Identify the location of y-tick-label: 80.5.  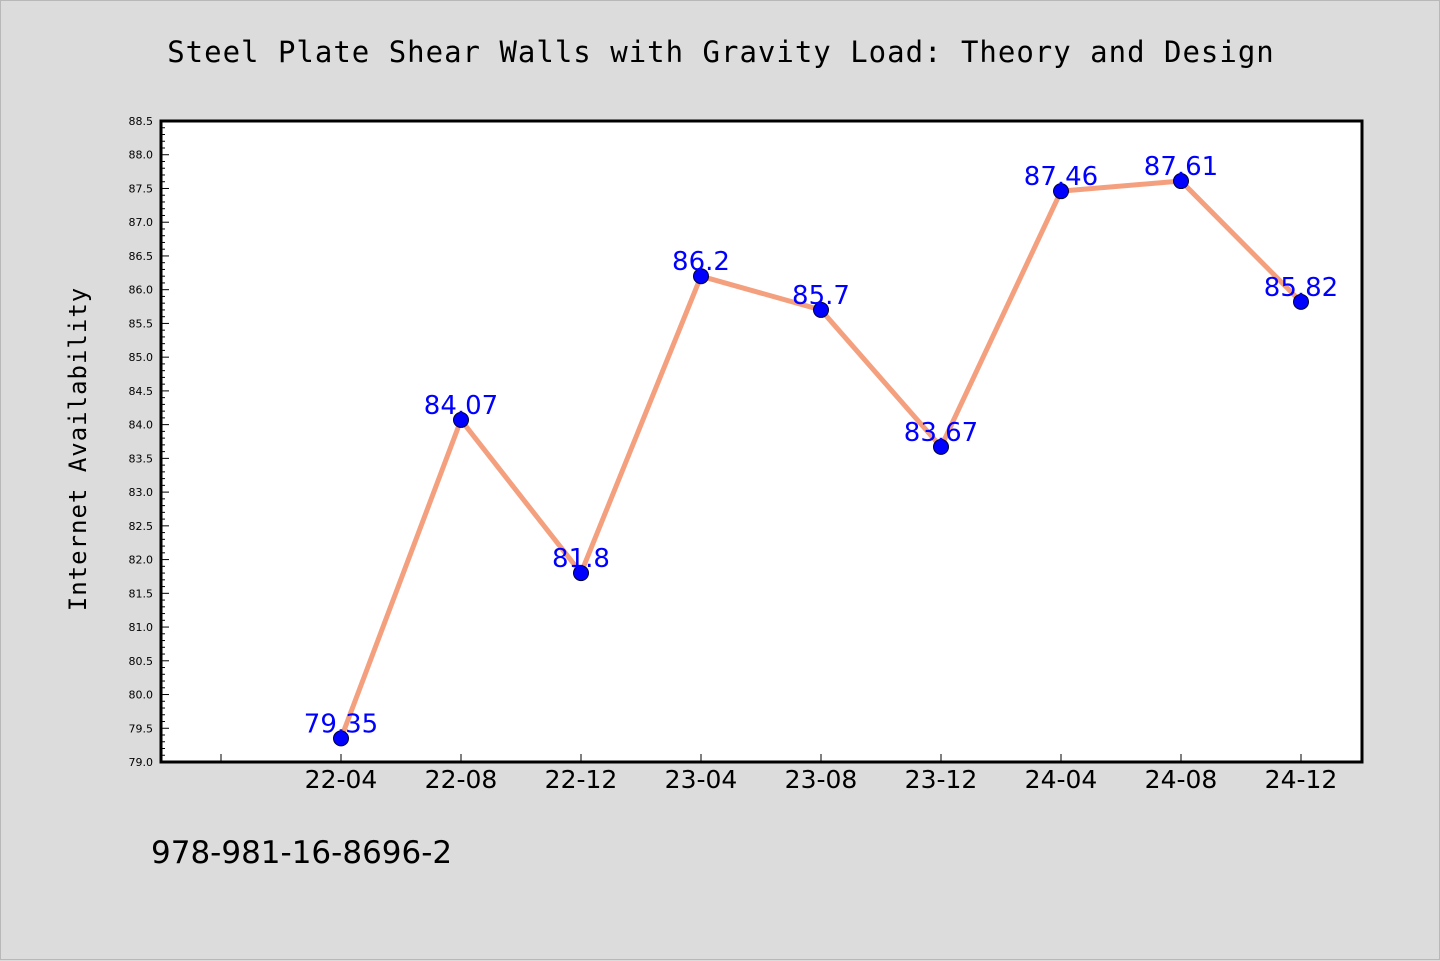
(141, 661).